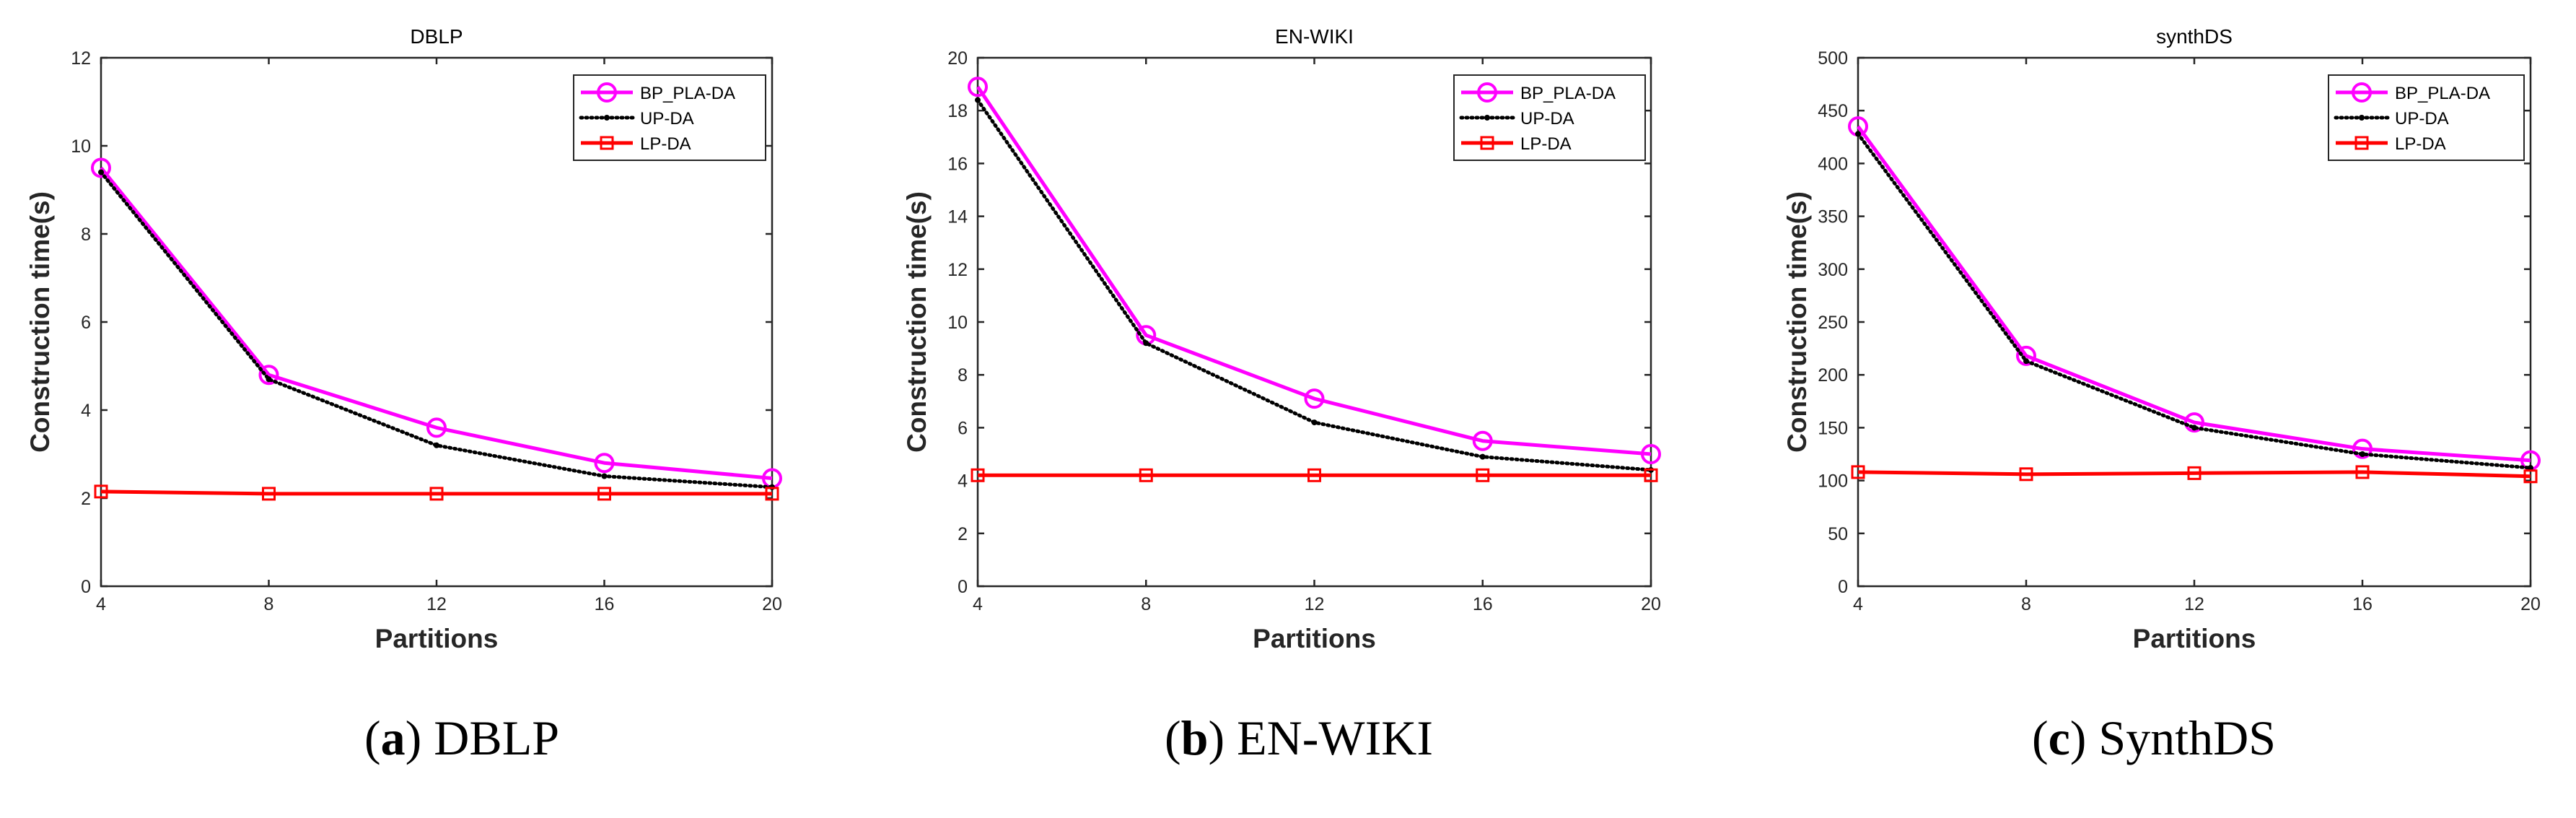 The height and width of the screenshot is (818, 2576). I want to click on y-tick-label: 6, so click(86, 323).